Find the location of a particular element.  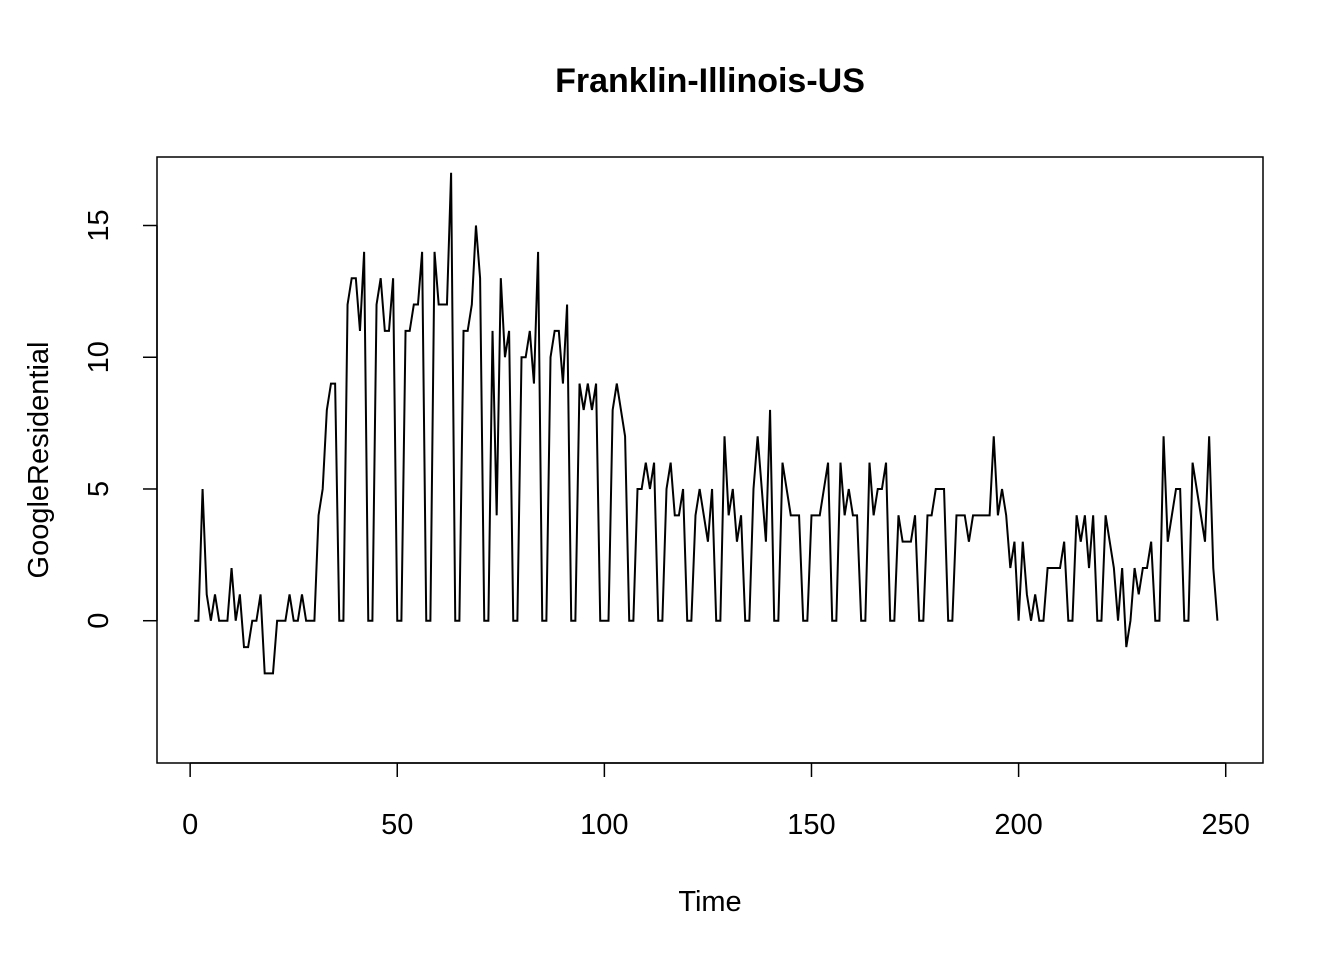

x-tick-label: 0 is located at coordinates (190, 825).